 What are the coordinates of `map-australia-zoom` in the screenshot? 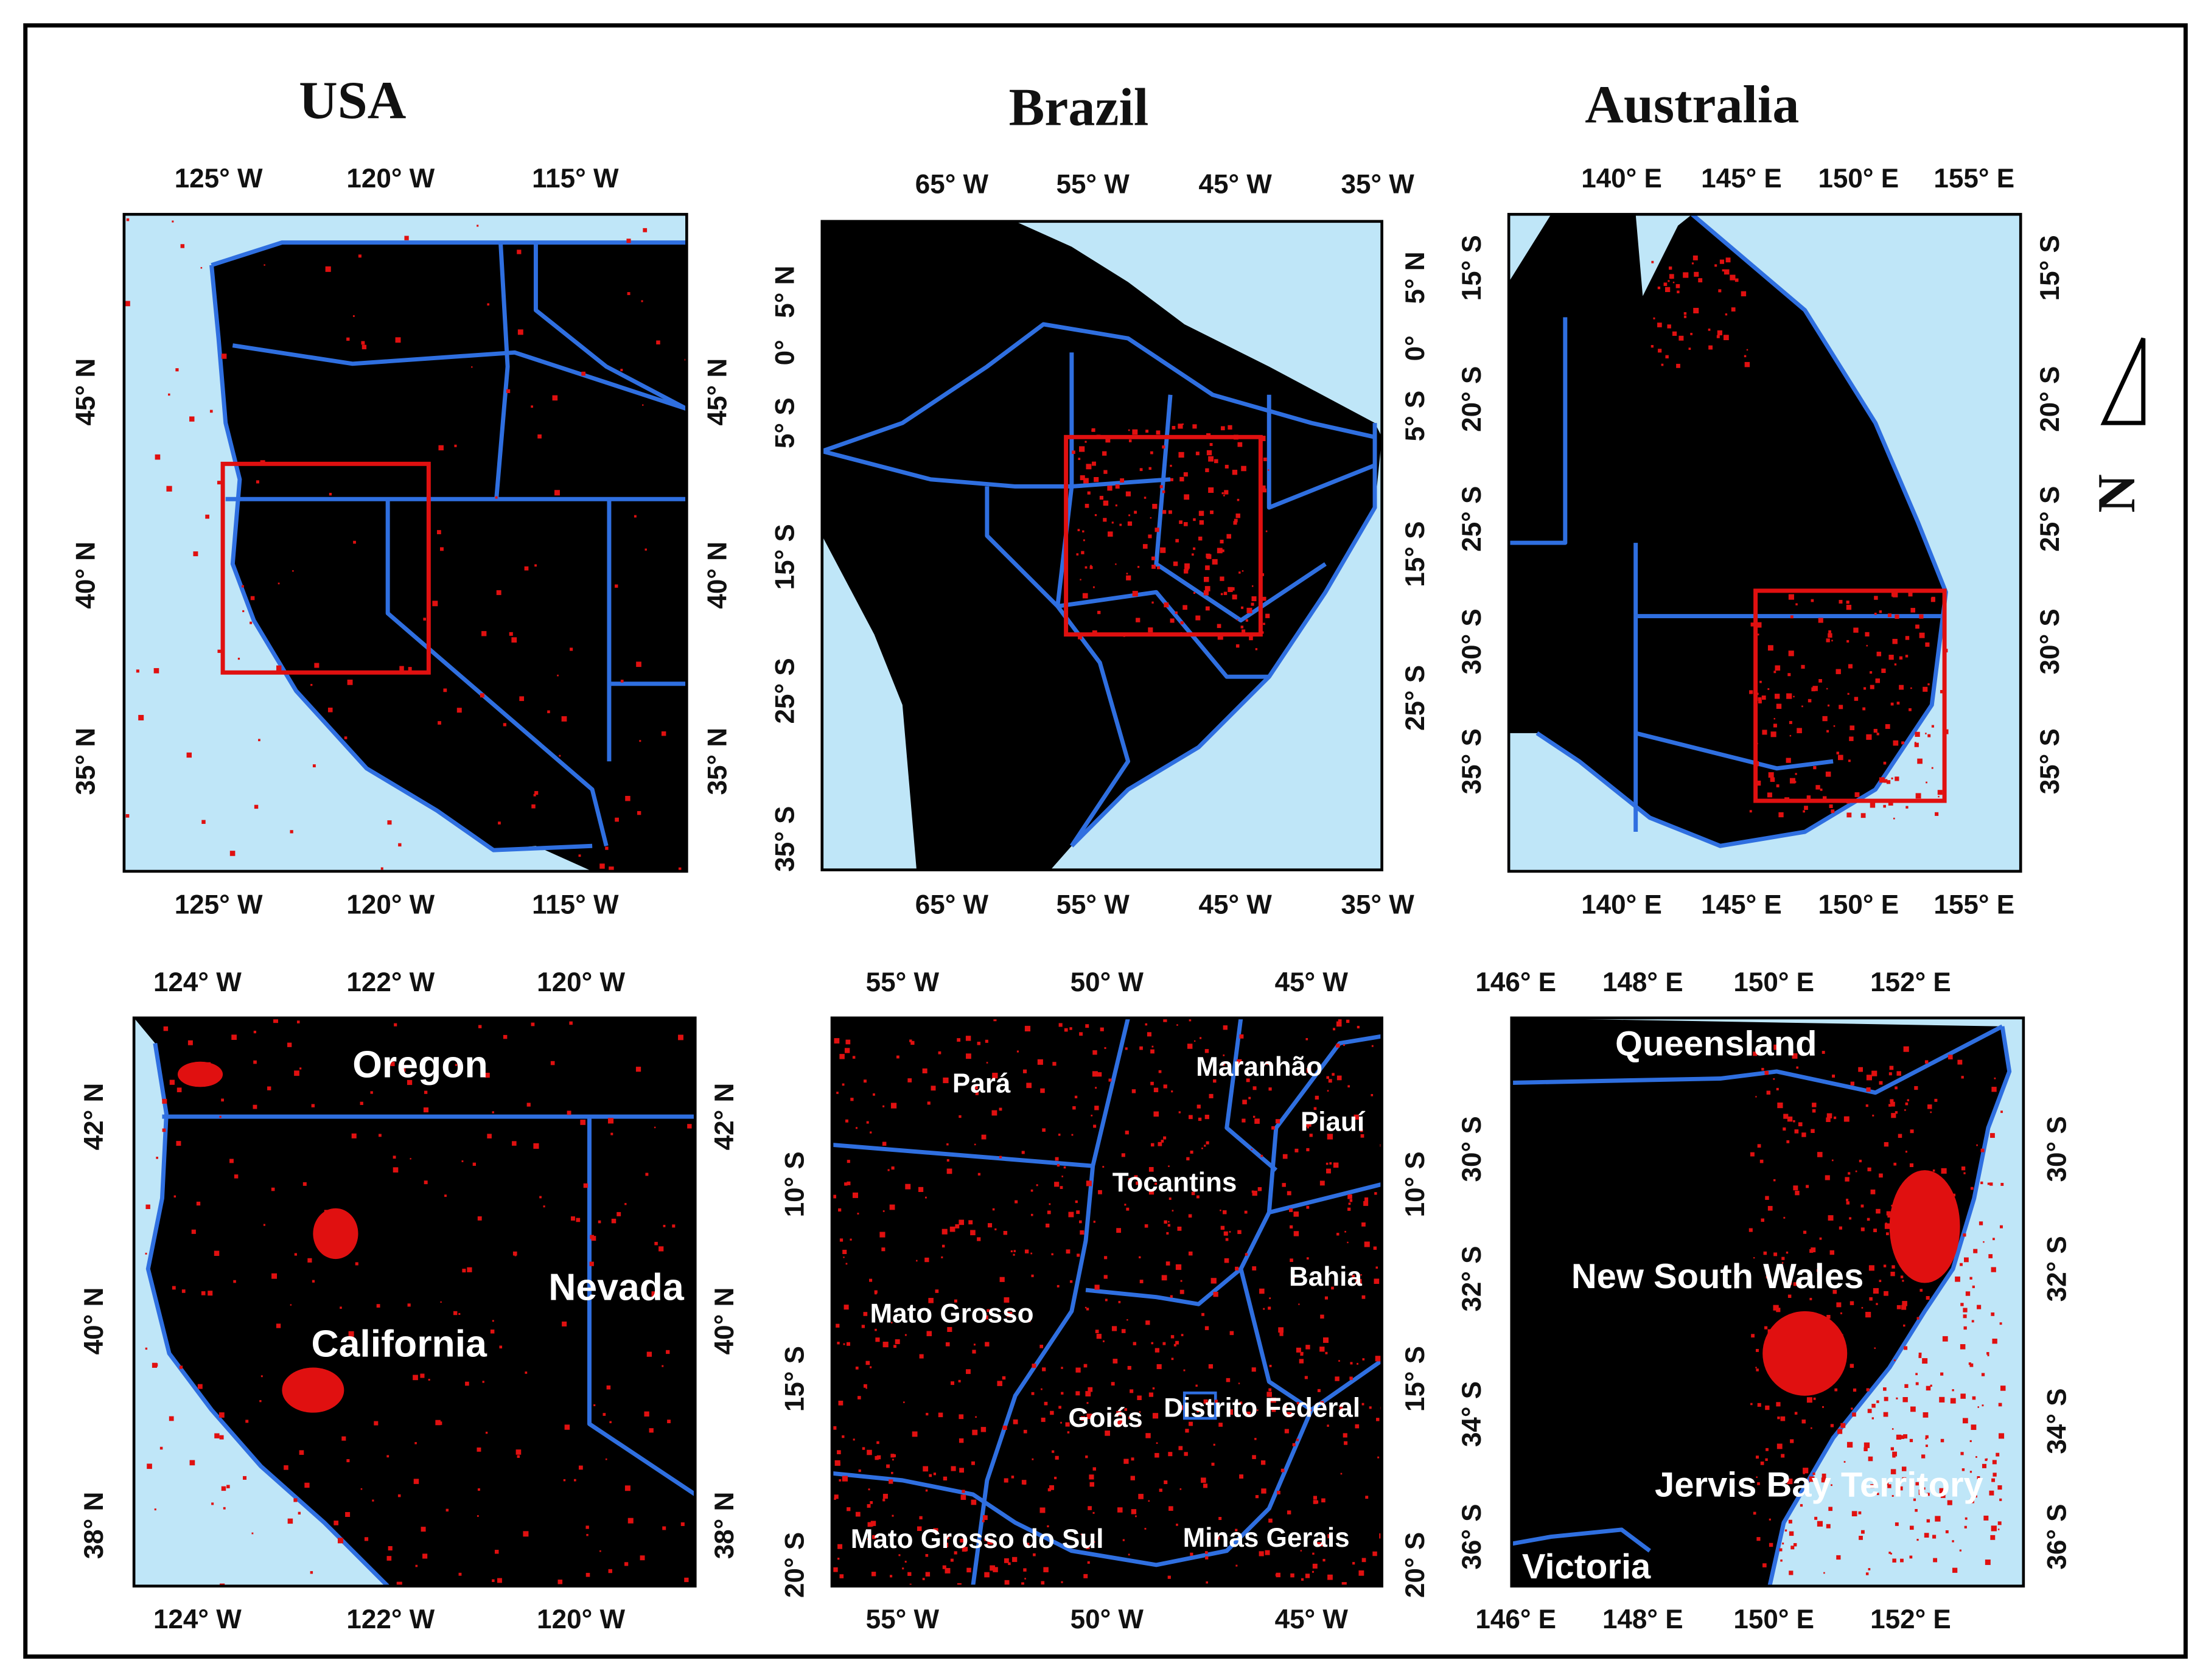 It's located at (1767, 1301).